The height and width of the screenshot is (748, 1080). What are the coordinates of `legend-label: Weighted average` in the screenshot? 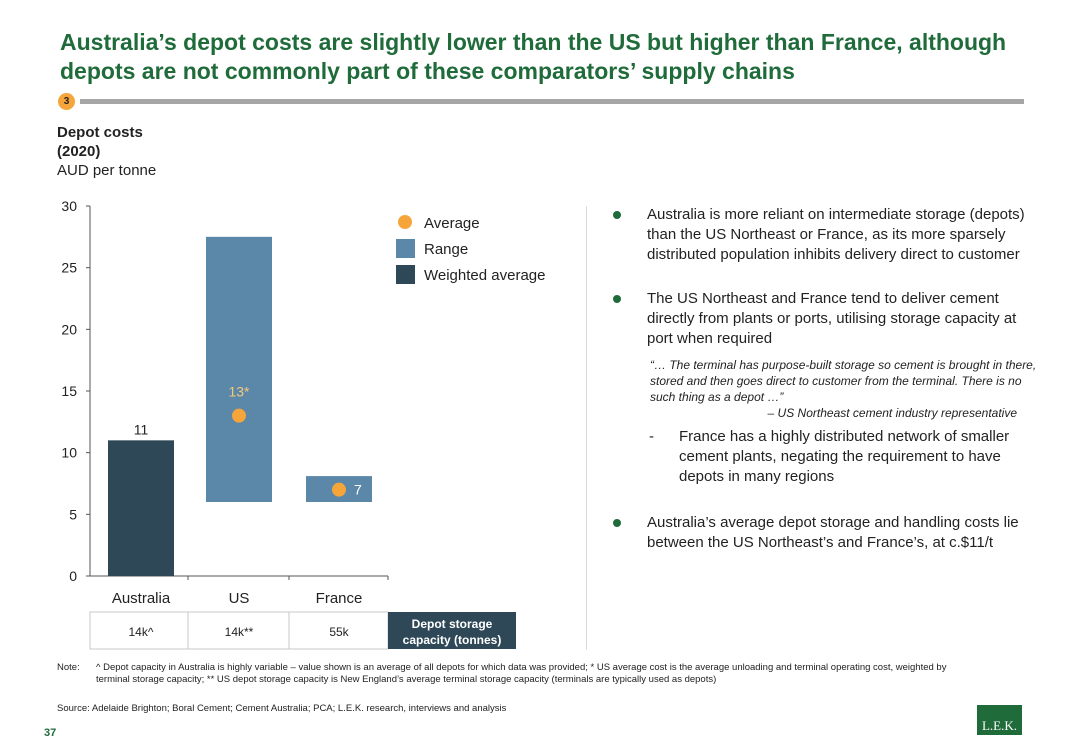 It's located at (484, 275).